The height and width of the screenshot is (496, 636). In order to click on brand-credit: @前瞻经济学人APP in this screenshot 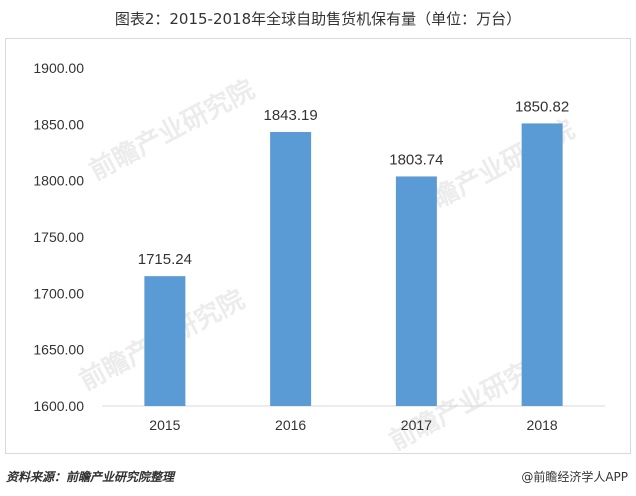, I will do `click(574, 477)`.